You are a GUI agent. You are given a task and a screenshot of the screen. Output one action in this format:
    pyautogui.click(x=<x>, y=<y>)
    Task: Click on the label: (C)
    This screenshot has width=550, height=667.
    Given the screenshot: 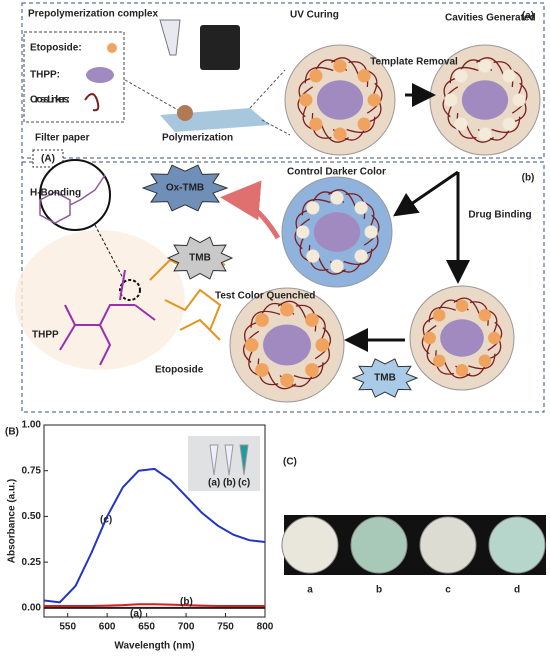 What is the action you would take?
    pyautogui.click(x=290, y=462)
    